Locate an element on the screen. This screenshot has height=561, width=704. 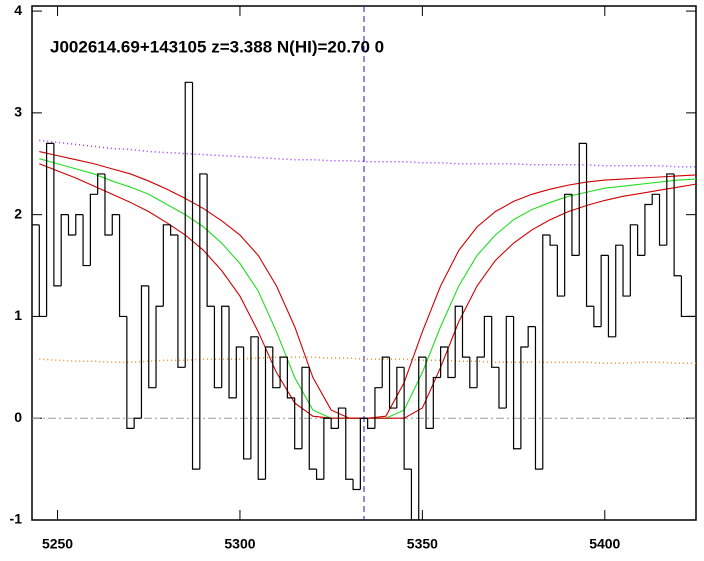
x-tick-label: 5400 is located at coordinates (604, 544).